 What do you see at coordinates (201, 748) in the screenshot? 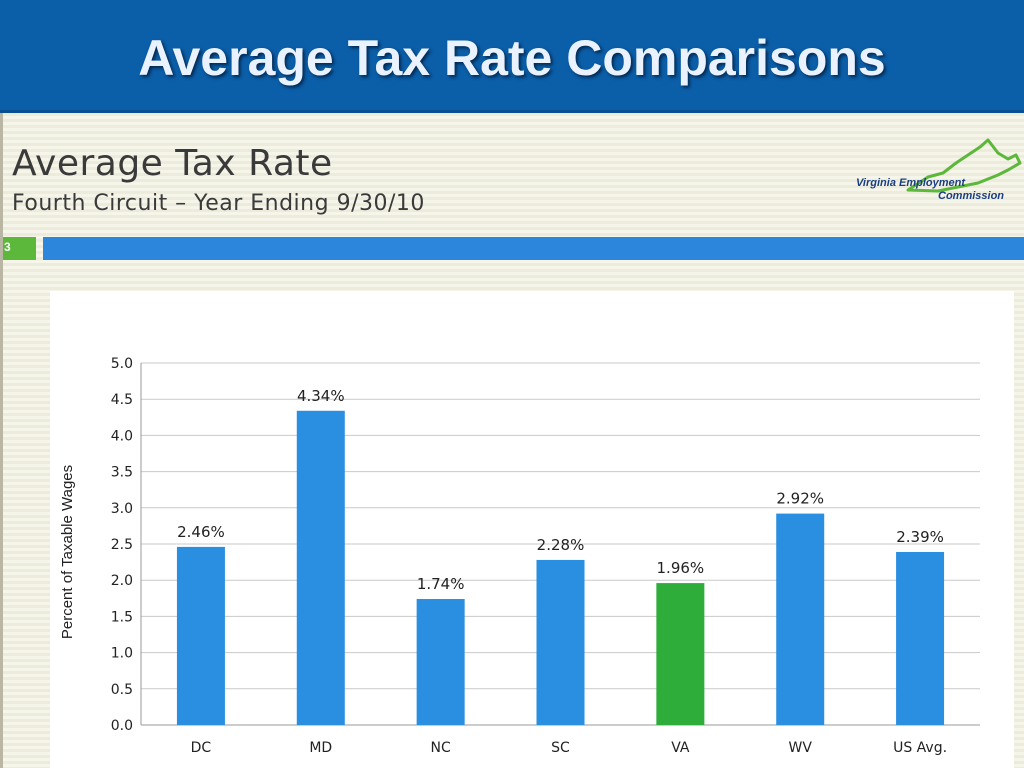
I see `x-tick-label: DC` at bounding box center [201, 748].